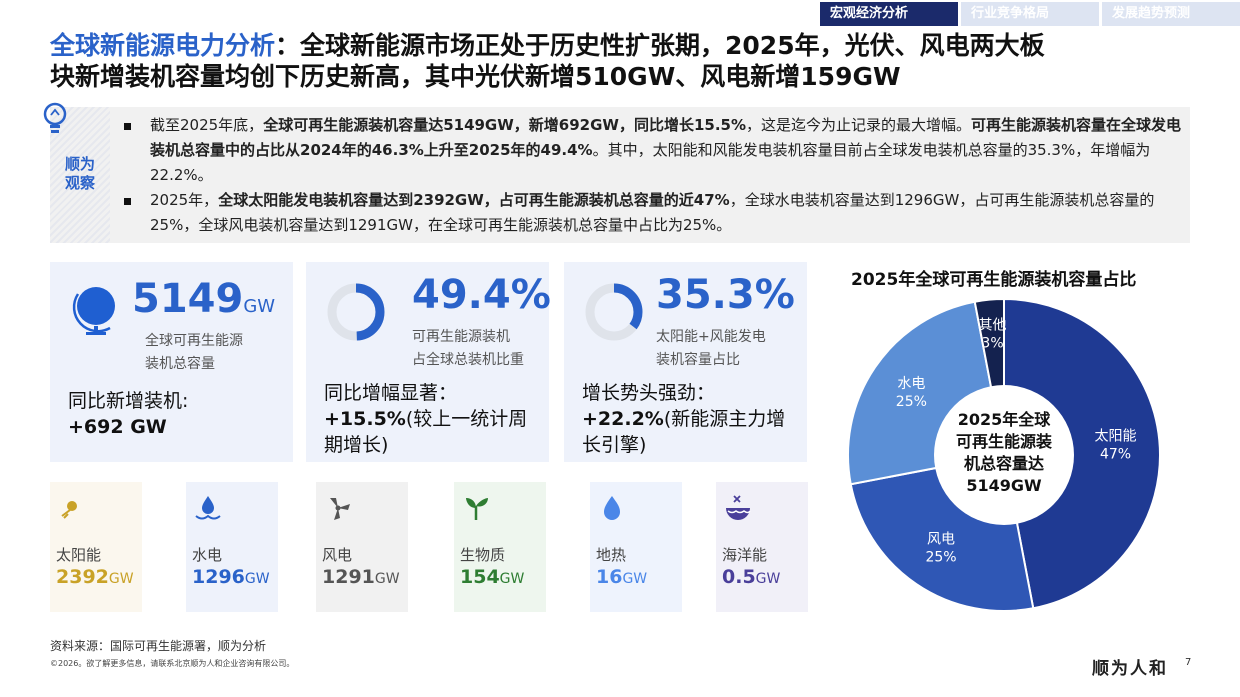 Image resolution: width=1240 pixels, height=697 pixels. What do you see at coordinates (466, 419) in the screenshot?
I see `kpi-share-desc2: (较上一统计周` at bounding box center [466, 419].